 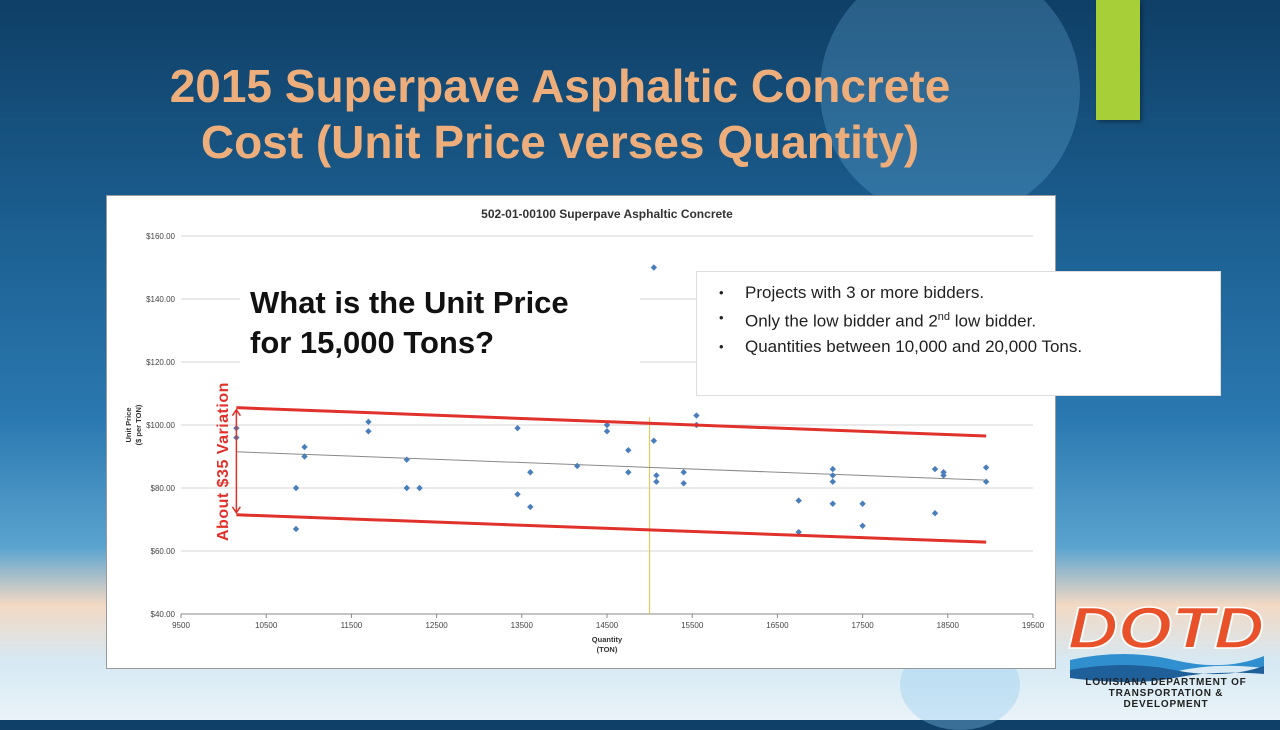 I want to click on dotd-logo: DOTD, so click(x=1166, y=638).